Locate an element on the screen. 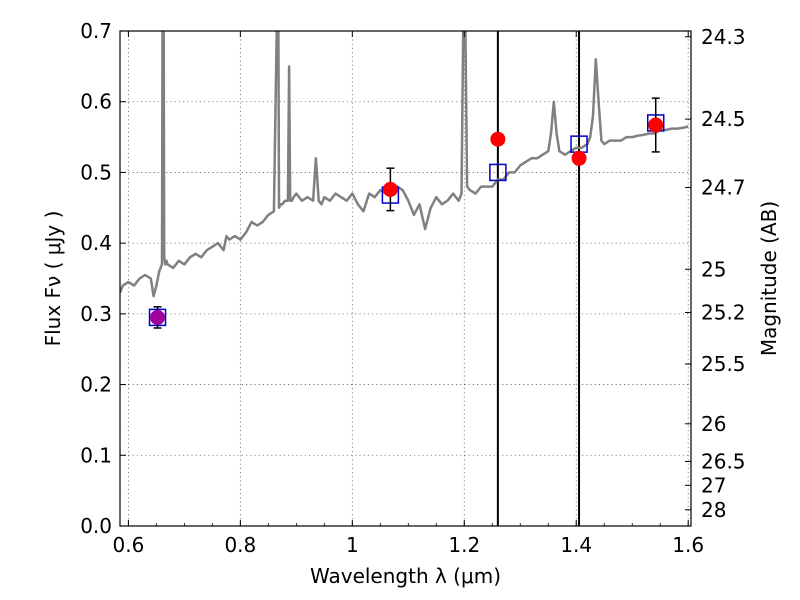  y-tick-label: 0.5 is located at coordinates (96, 172).